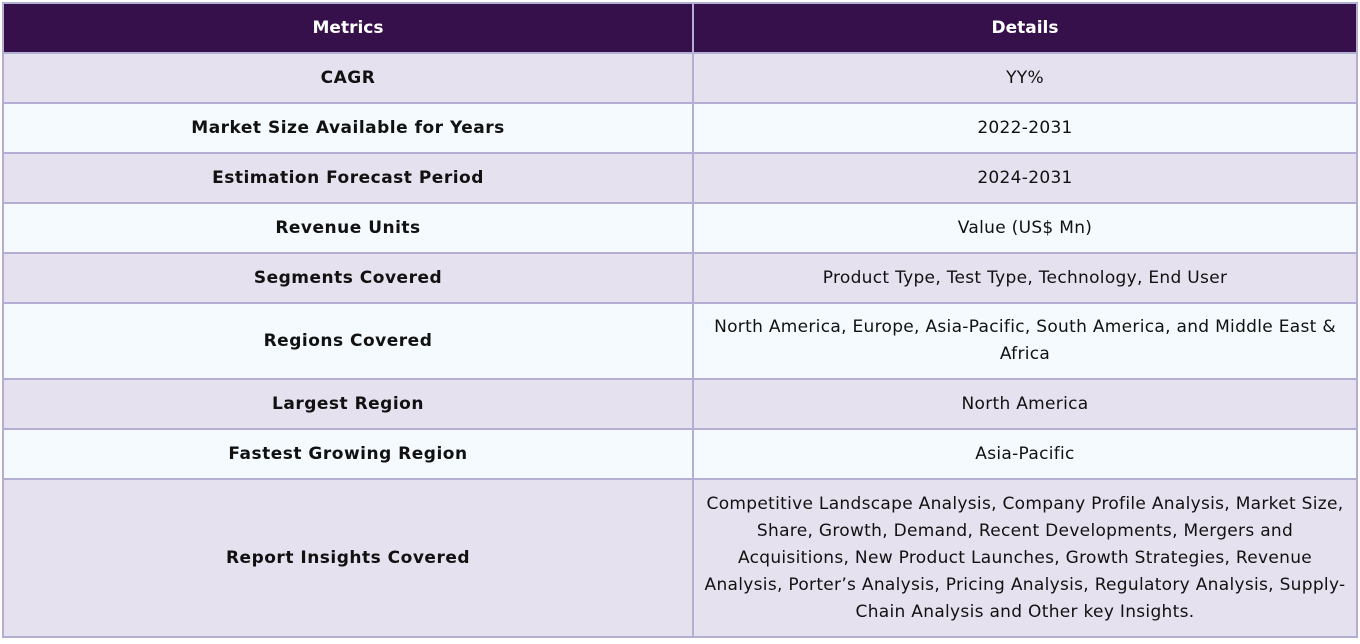 The height and width of the screenshot is (644, 1360). I want to click on metric-cell: Regions Covered, so click(348, 341).